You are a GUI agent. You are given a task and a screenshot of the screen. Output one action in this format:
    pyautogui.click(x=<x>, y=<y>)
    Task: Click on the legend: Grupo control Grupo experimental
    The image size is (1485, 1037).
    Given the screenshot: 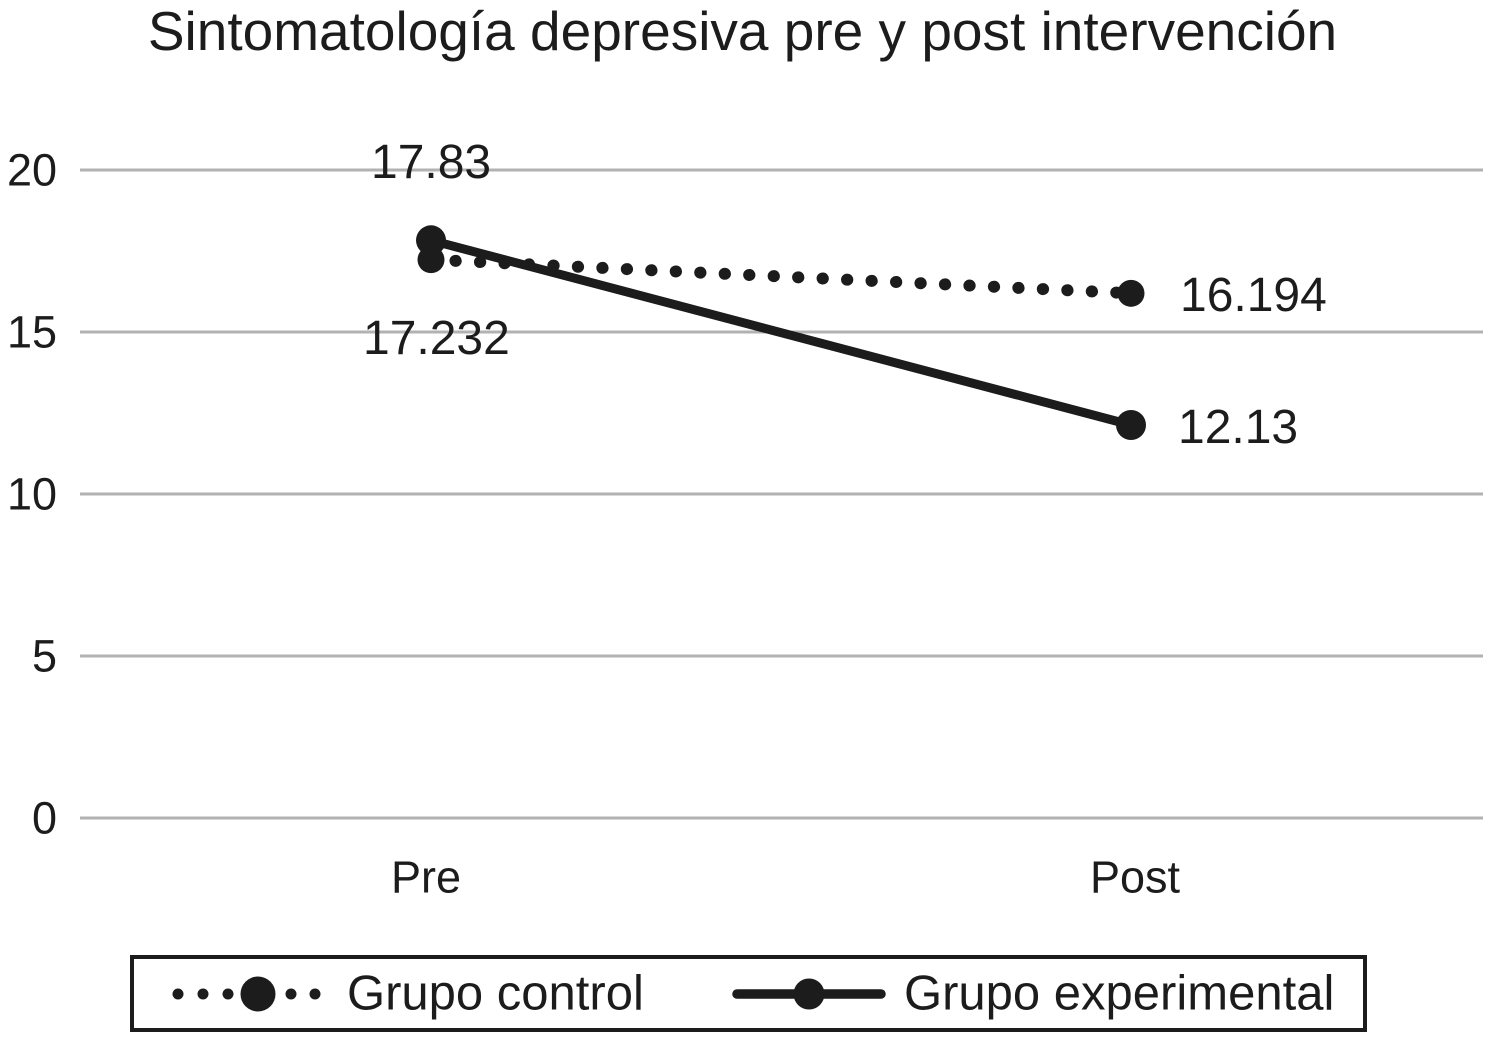 What is the action you would take?
    pyautogui.click(x=748, y=993)
    